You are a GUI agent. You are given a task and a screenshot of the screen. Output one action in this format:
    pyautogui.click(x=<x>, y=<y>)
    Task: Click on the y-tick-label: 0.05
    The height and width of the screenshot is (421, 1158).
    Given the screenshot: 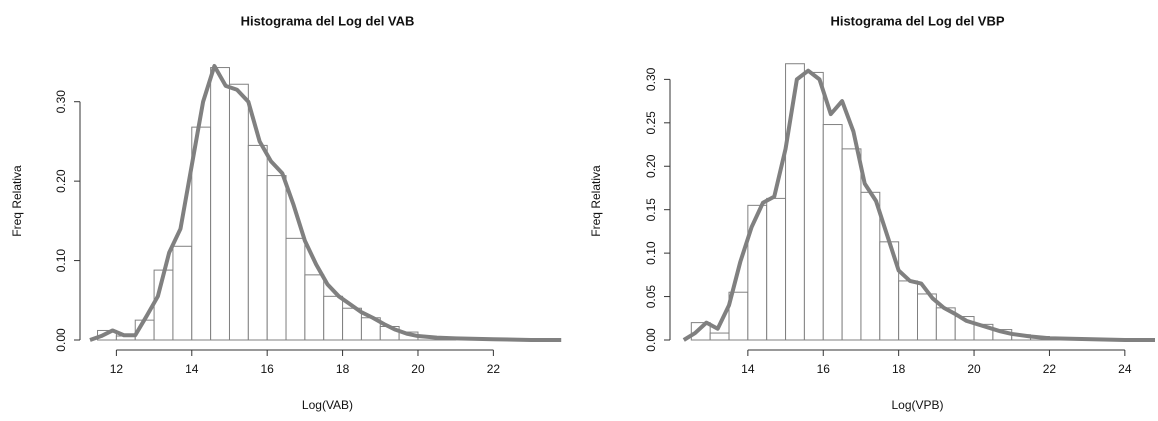 What is the action you would take?
    pyautogui.click(x=651, y=297)
    